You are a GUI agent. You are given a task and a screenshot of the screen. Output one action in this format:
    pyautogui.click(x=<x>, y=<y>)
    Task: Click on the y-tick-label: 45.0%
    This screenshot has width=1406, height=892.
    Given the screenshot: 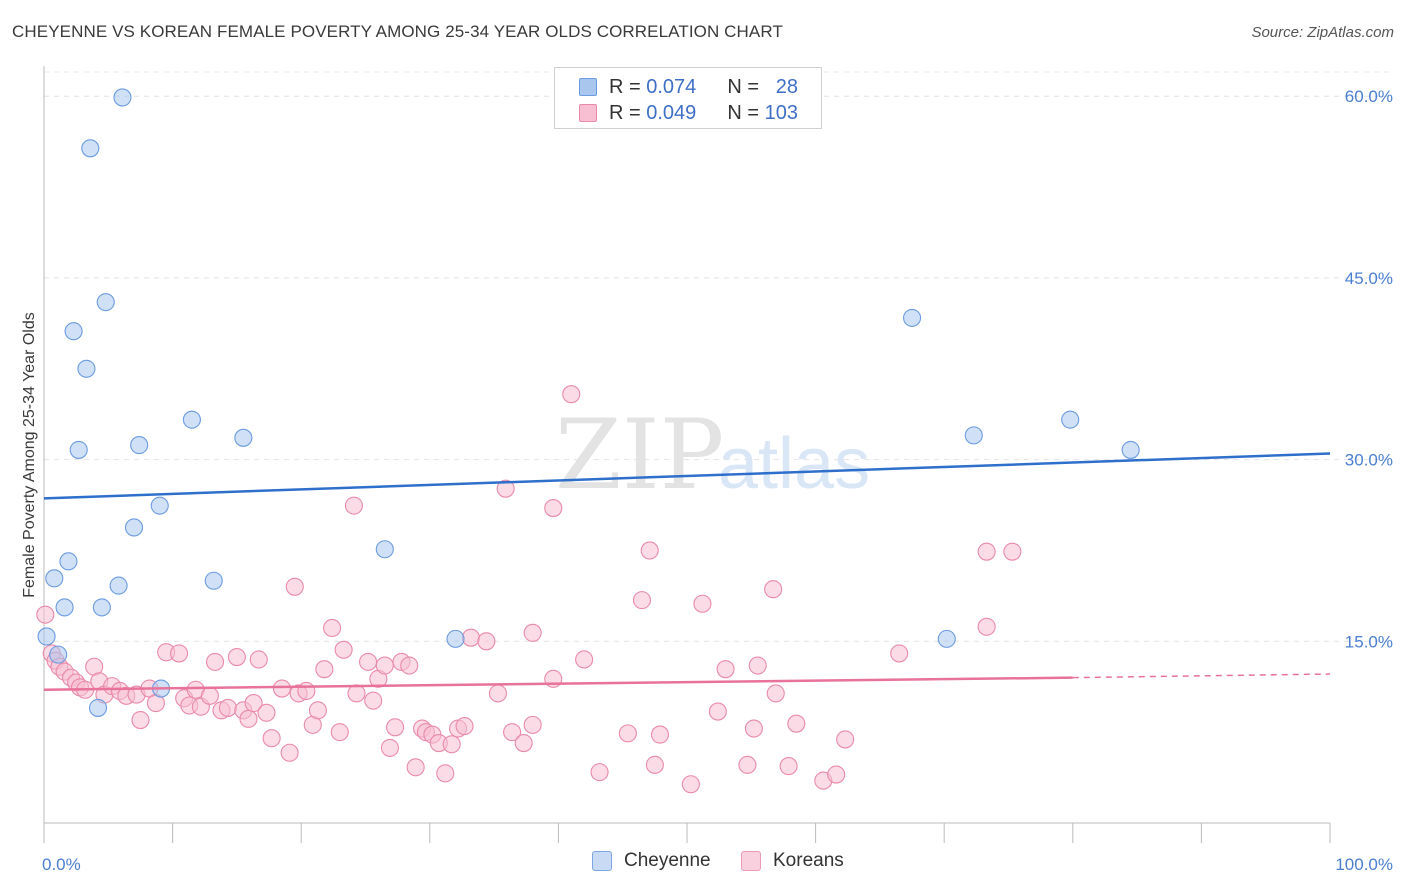 What is the action you would take?
    pyautogui.click(x=1369, y=278)
    